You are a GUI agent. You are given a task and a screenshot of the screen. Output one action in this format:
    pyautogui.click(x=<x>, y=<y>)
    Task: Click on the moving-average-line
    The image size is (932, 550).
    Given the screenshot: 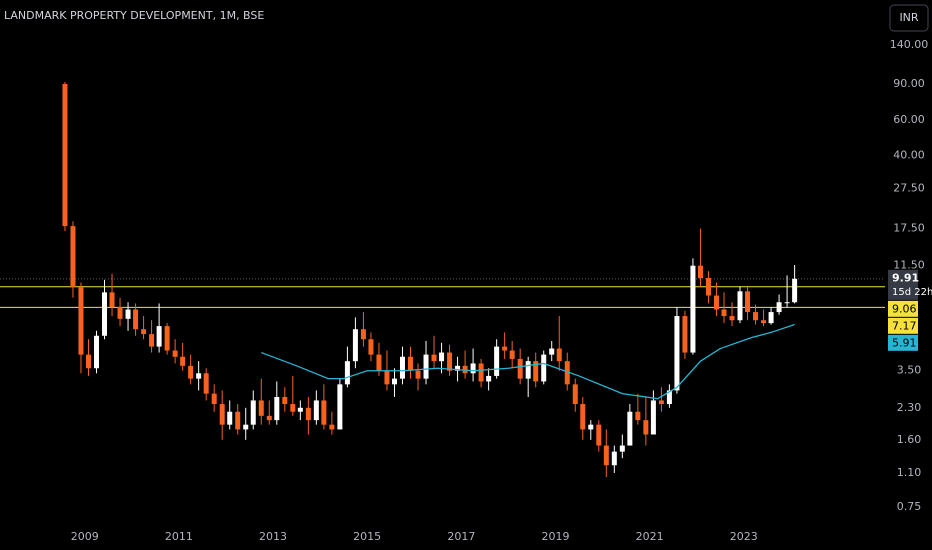 What is the action you would take?
    pyautogui.click(x=528, y=361)
    